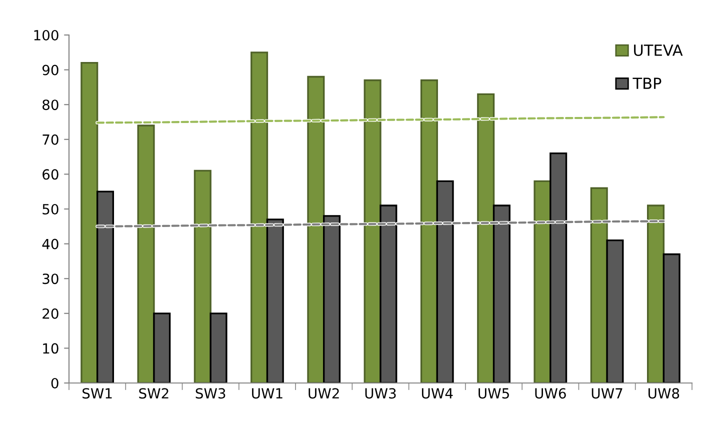 The height and width of the screenshot is (427, 704). What do you see at coordinates (50, 209) in the screenshot?
I see `y-tick-label: 50` at bounding box center [50, 209].